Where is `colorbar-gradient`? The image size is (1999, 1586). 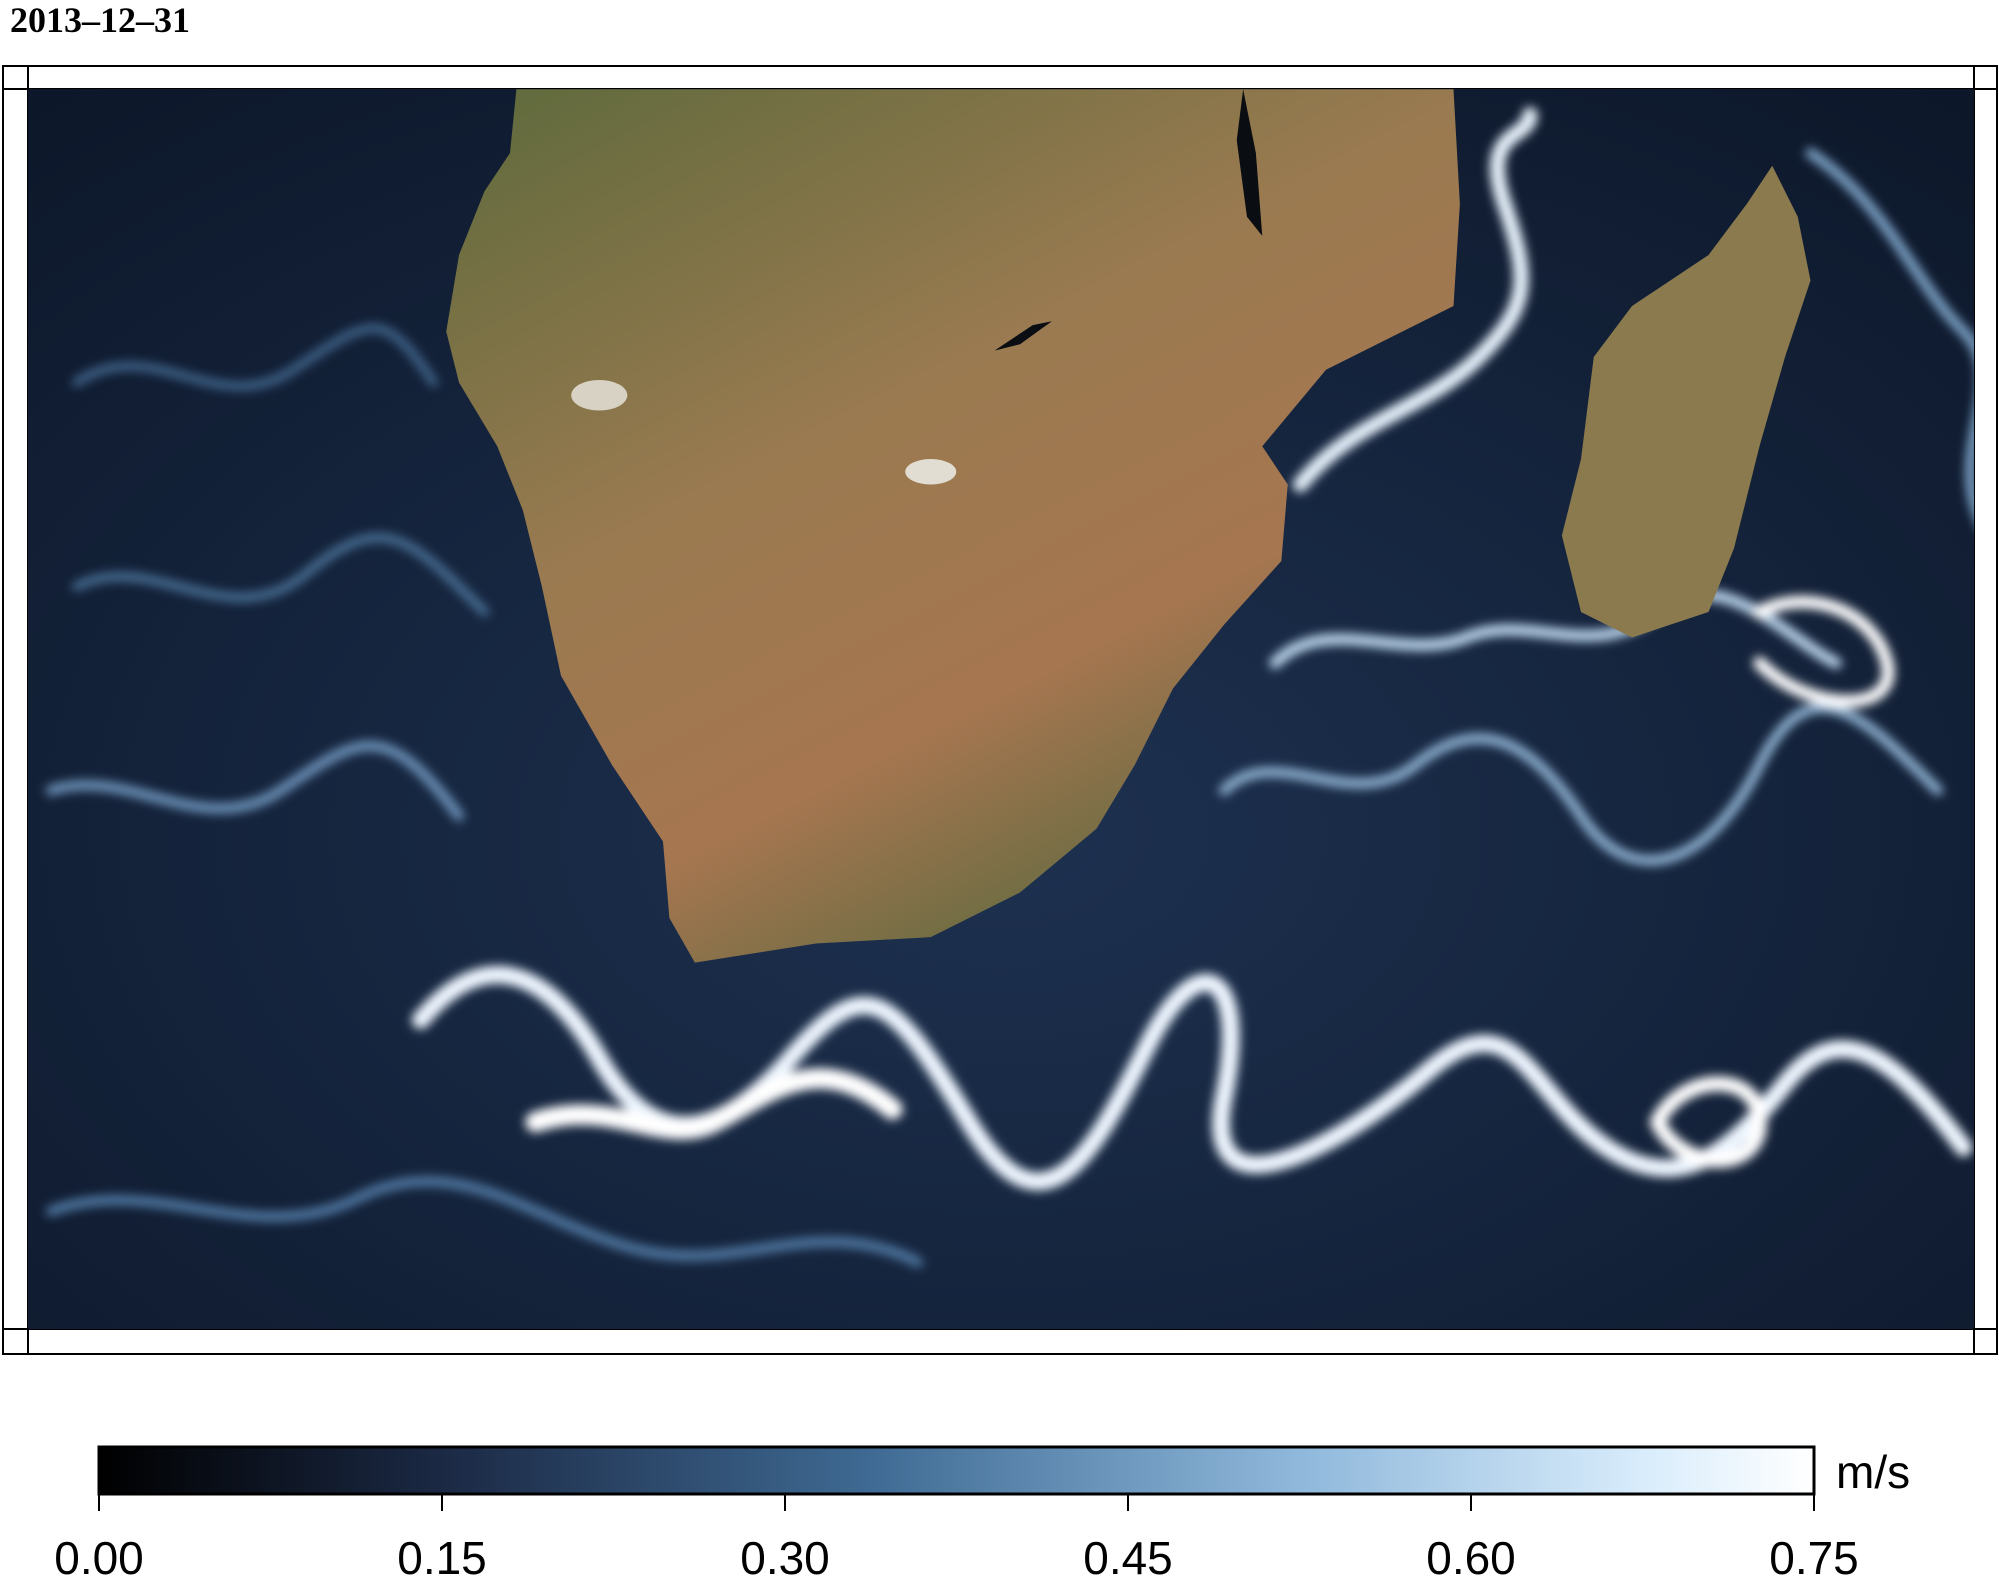
colorbar-gradient is located at coordinates (956, 1470).